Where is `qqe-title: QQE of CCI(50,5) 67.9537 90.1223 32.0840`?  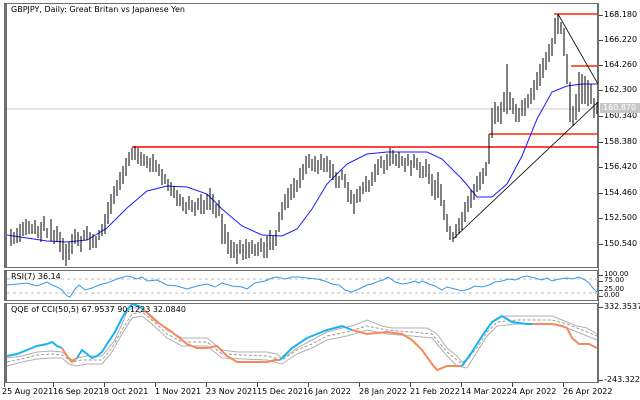
qqe-title: QQE of CCI(50,5) 67.9537 90.1223 32.0840 is located at coordinates (98, 309).